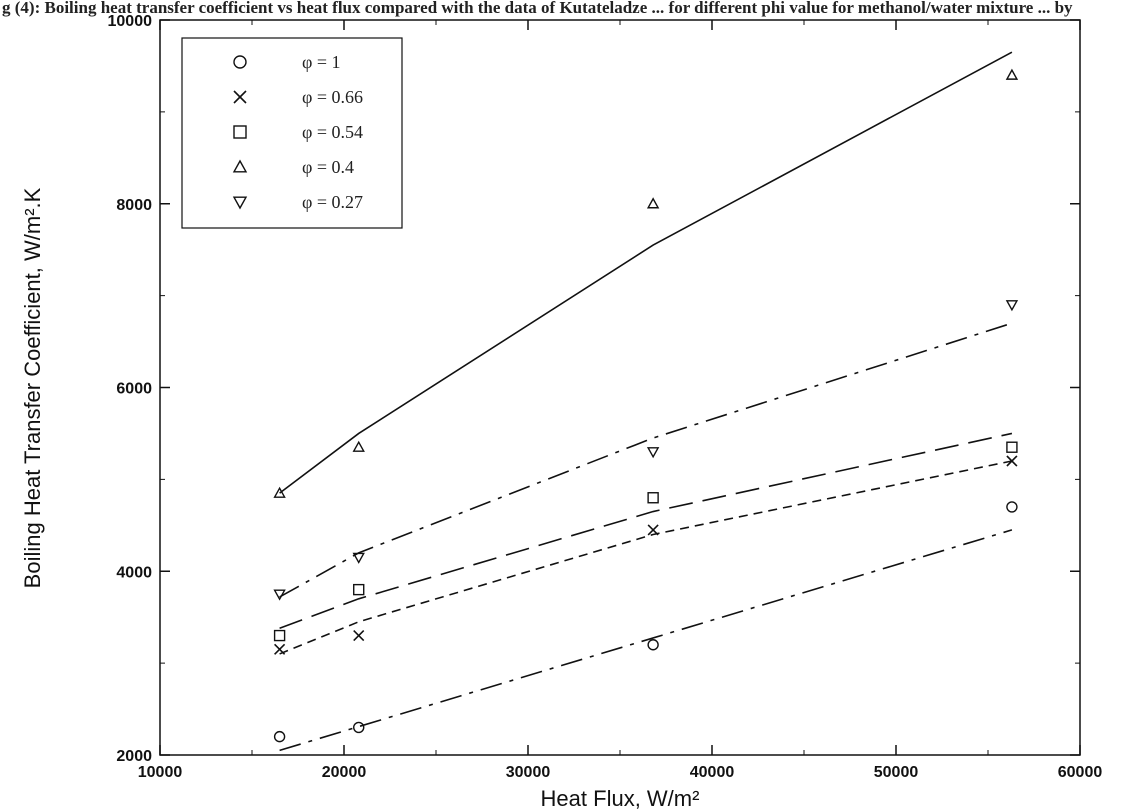 The width and height of the screenshot is (1132, 811). I want to click on legend-box, so click(292, 133).